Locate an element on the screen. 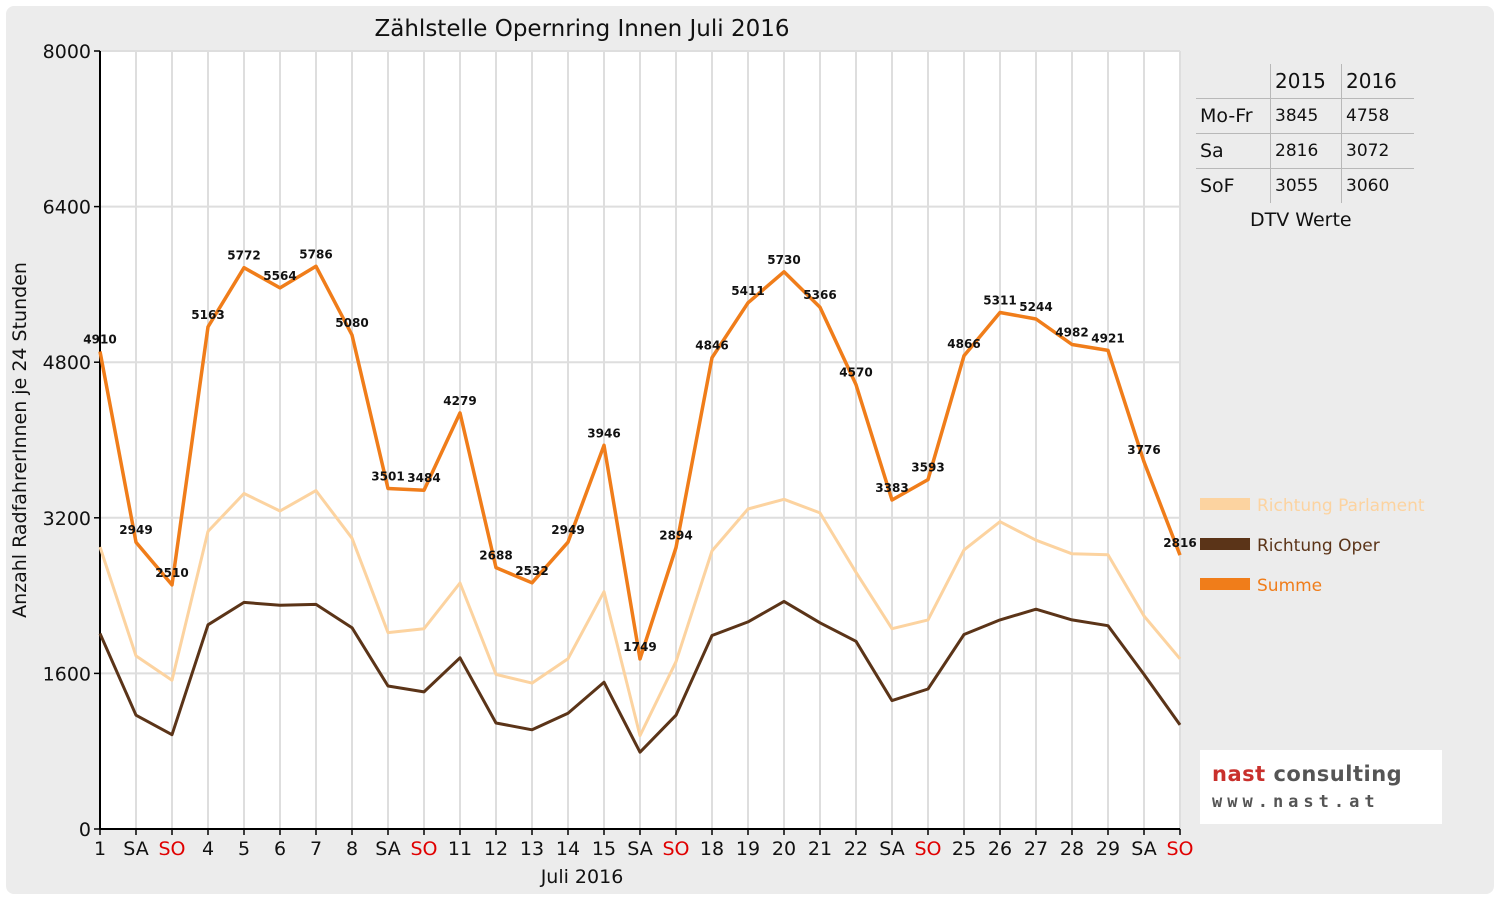 The height and width of the screenshot is (900, 1500). legend-label: Richtung Oper is located at coordinates (1318, 546).